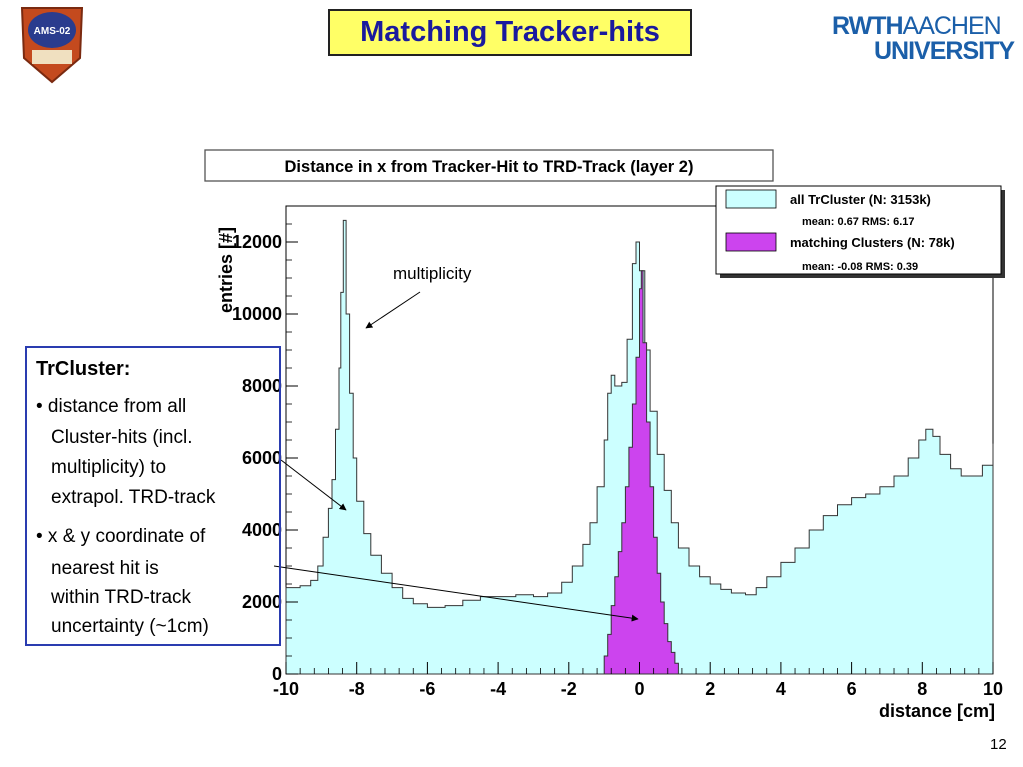  I want to click on textbox-line: multiplicity) to, so click(109, 467).